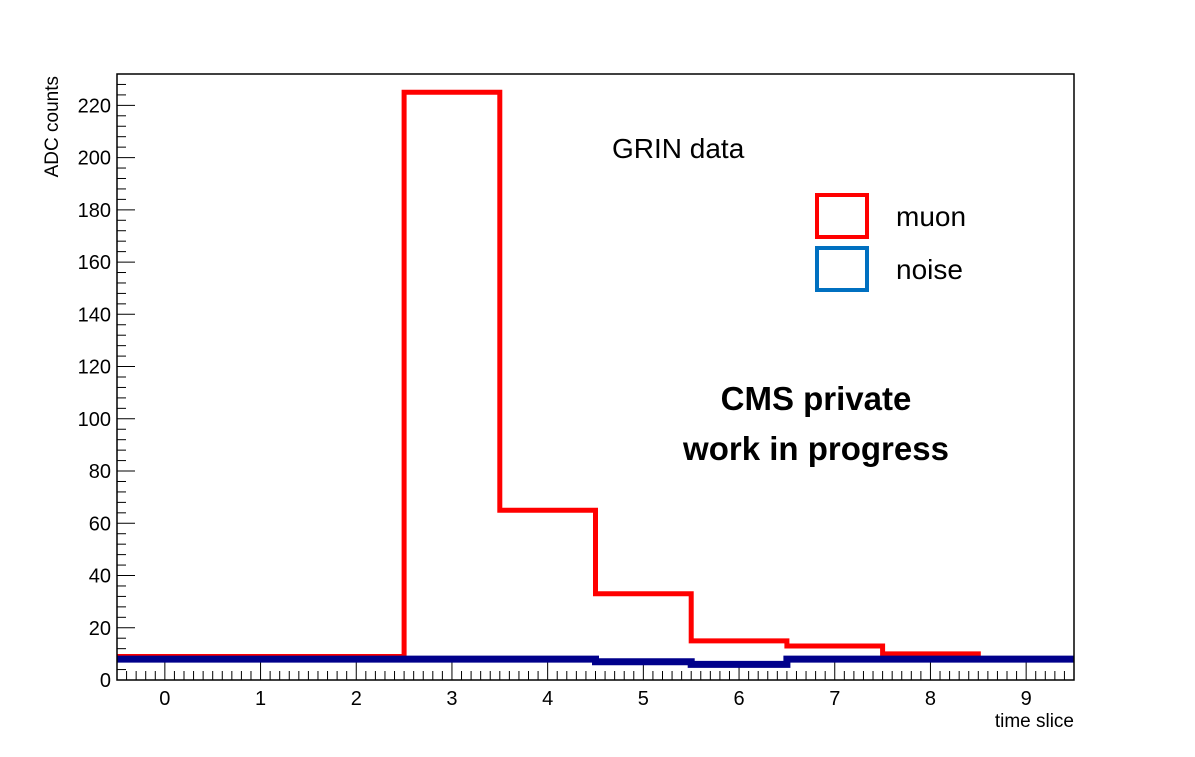  I want to click on y-tick-label: 0, so click(105, 681).